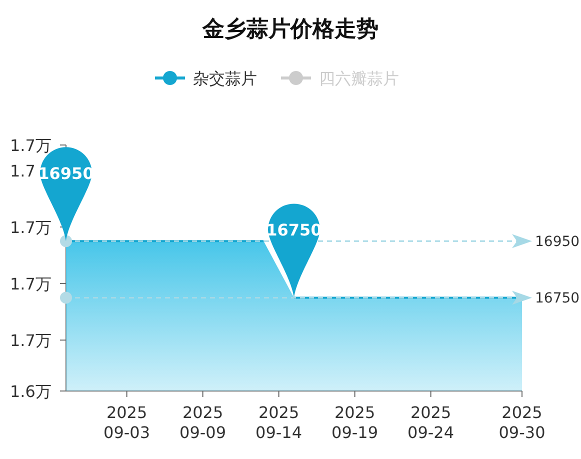 This screenshot has height=459, width=581. I want to click on annotation: 16950, so click(66, 174).